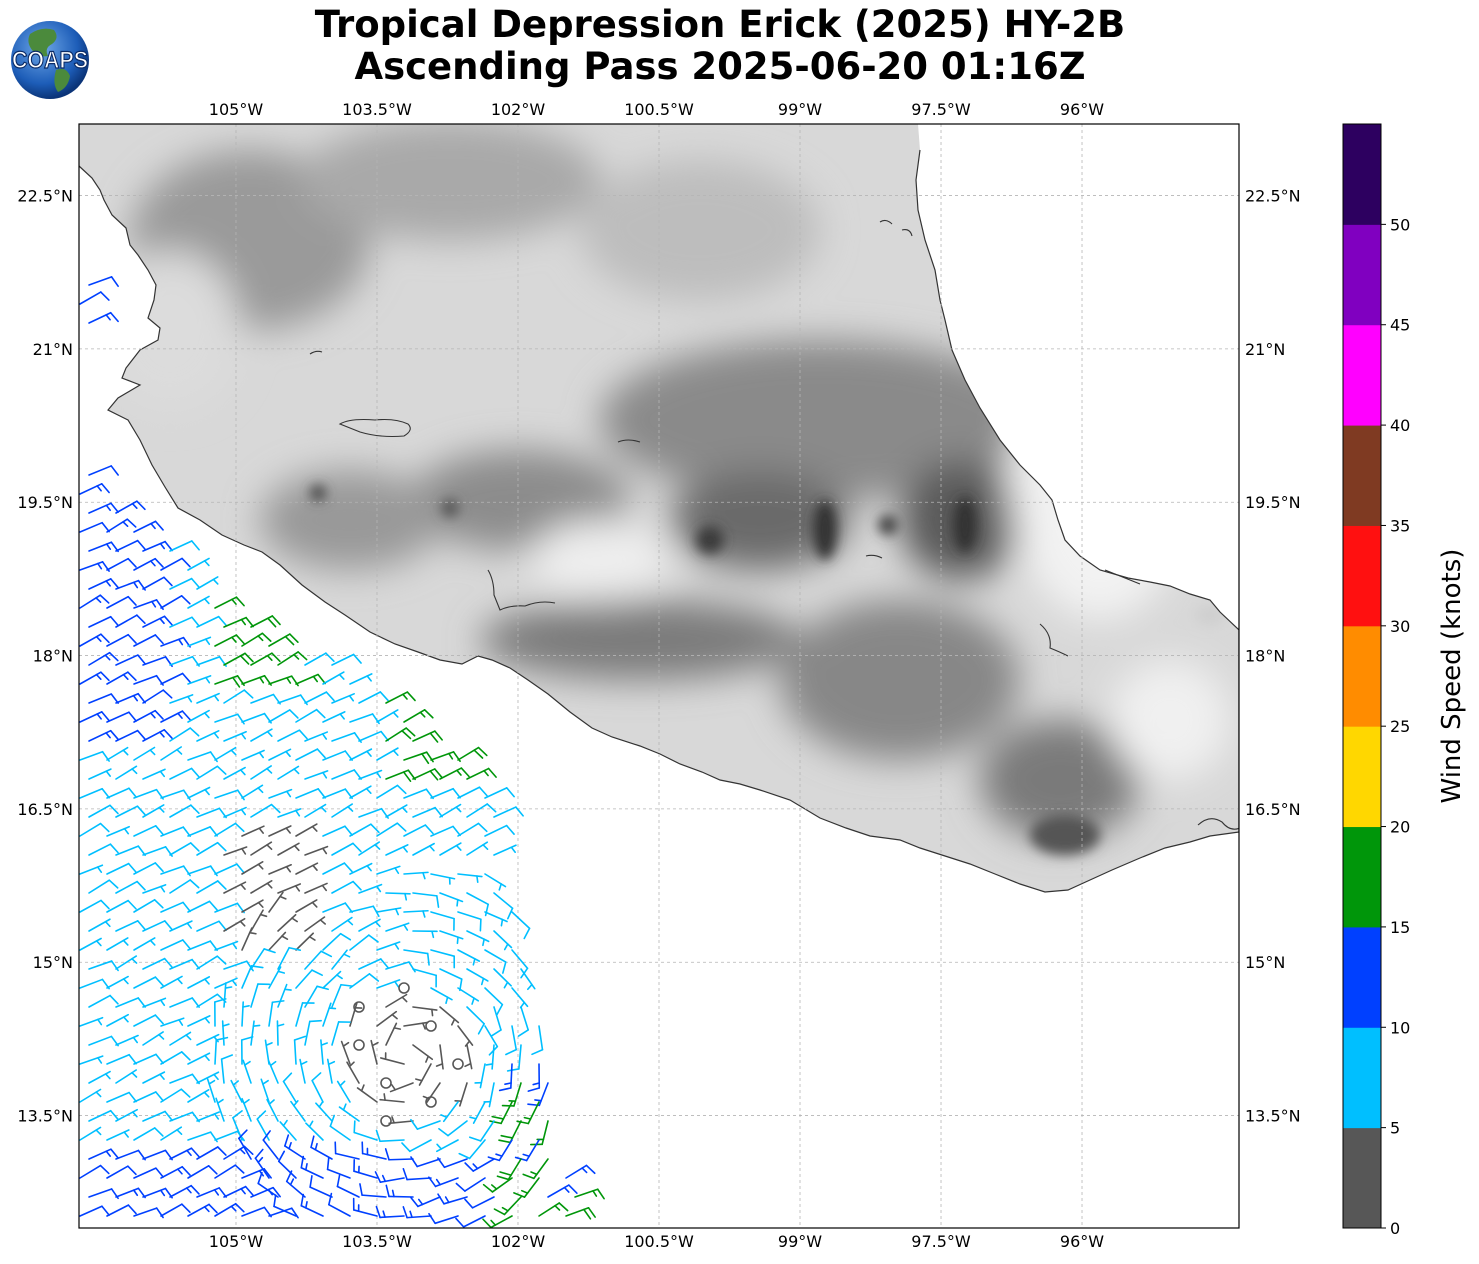 The width and height of the screenshot is (1479, 1264). I want to click on lon-tick-label-bottom: 97.5°W, so click(941, 1241).